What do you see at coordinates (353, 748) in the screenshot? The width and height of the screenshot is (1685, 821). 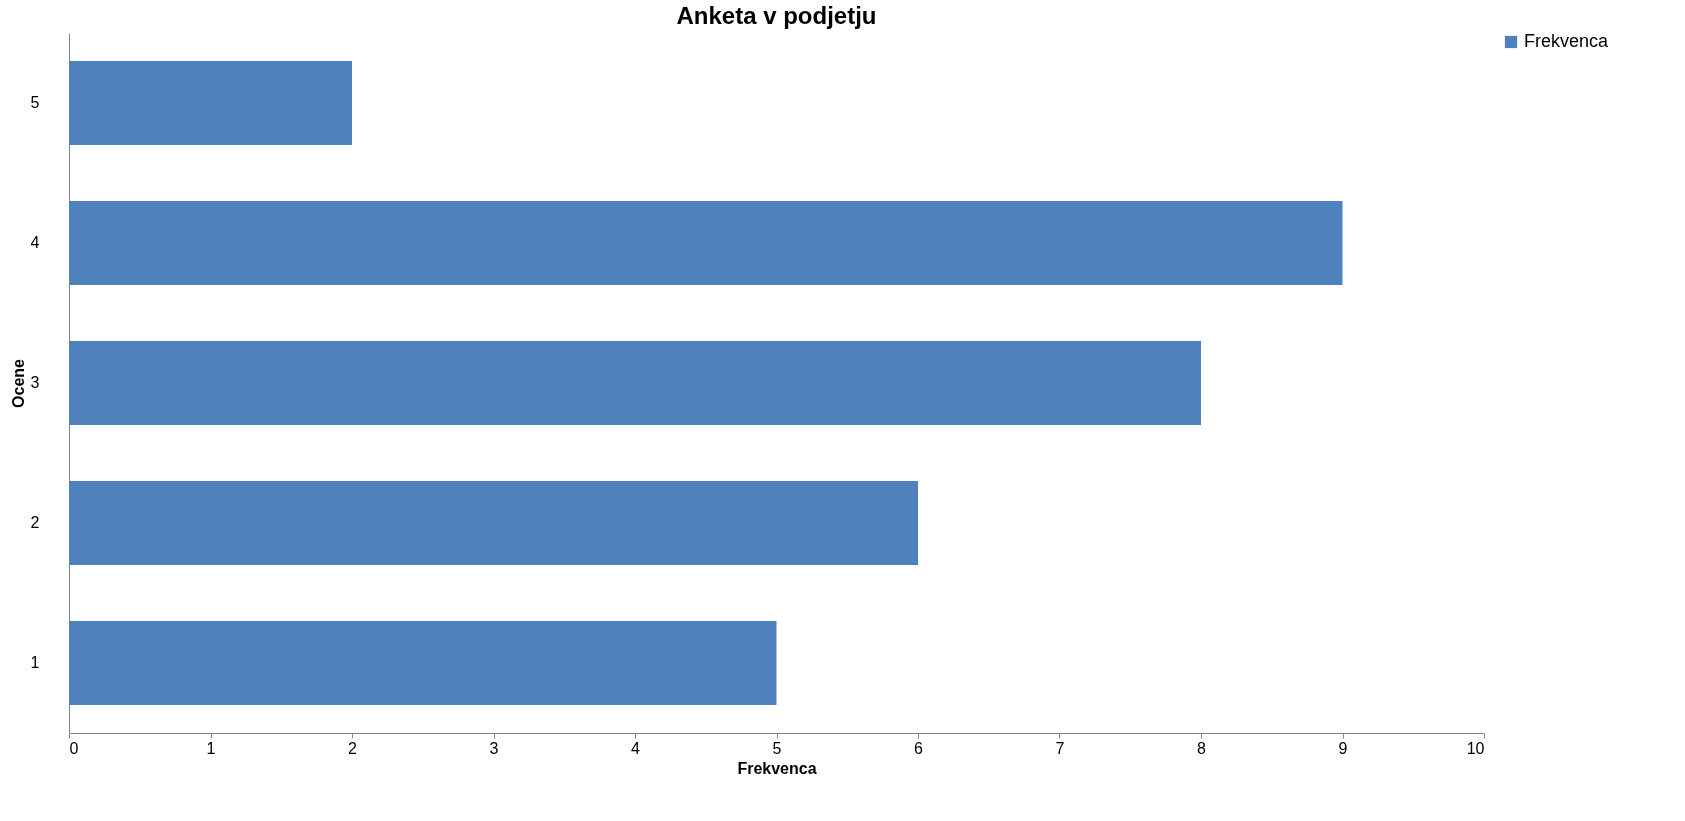 I see `x-tick-label: 2` at bounding box center [353, 748].